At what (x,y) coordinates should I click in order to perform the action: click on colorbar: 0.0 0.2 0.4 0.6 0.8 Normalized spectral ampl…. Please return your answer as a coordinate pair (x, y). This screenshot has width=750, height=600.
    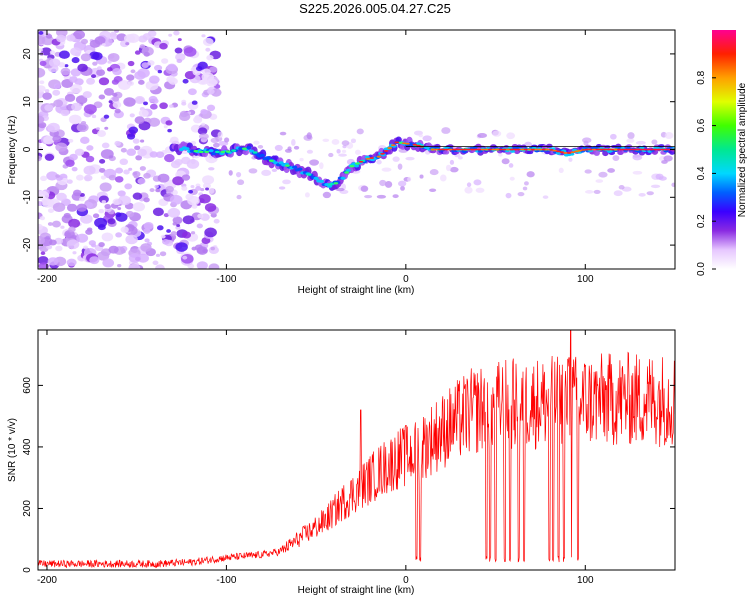
    Looking at the image, I should click on (722, 153).